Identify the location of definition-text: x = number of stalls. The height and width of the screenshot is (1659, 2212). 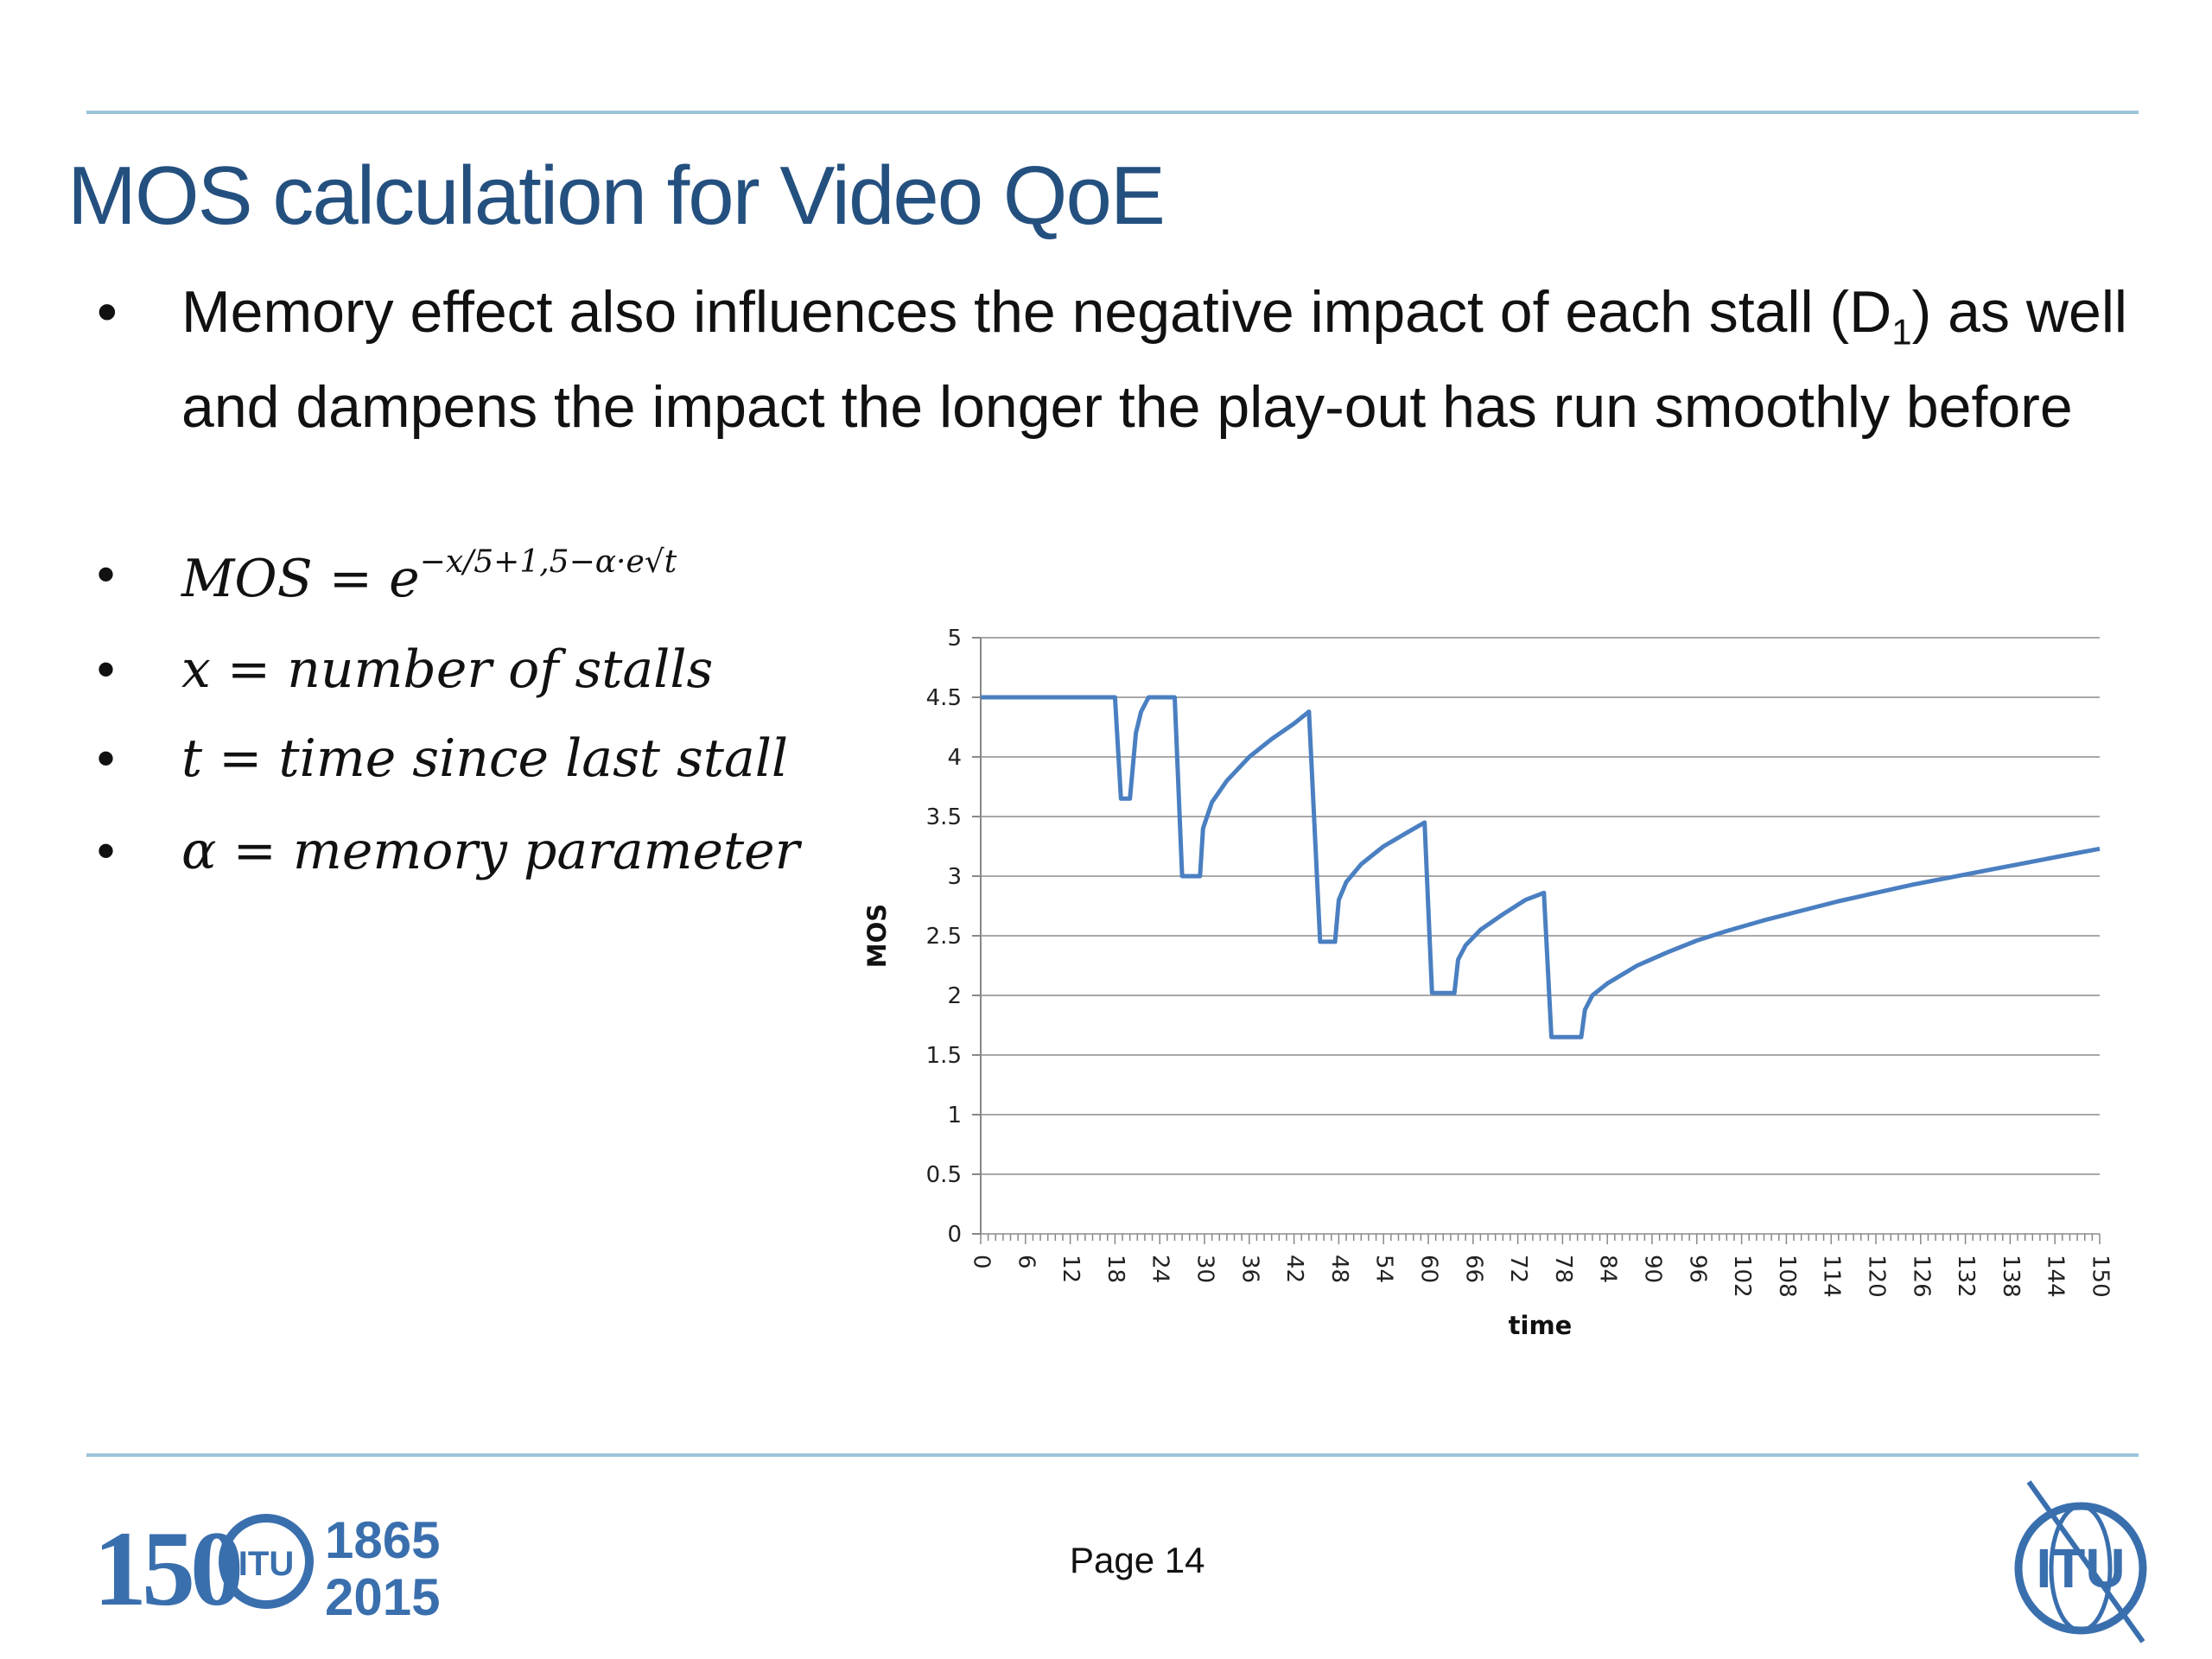
(448, 669).